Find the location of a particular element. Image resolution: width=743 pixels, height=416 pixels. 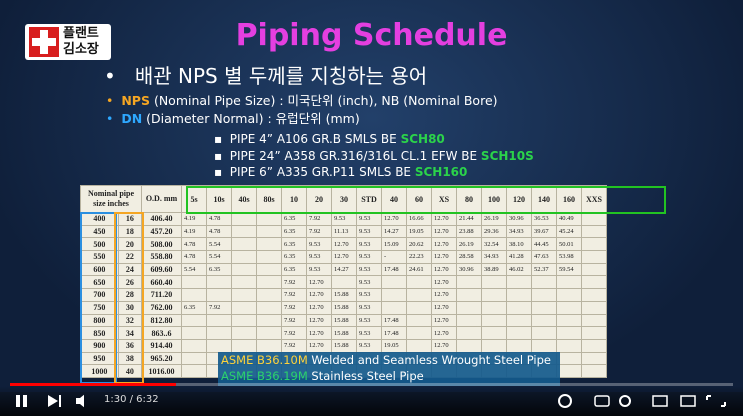

header-cell: Nominal pipe size inches is located at coordinates (111, 199).